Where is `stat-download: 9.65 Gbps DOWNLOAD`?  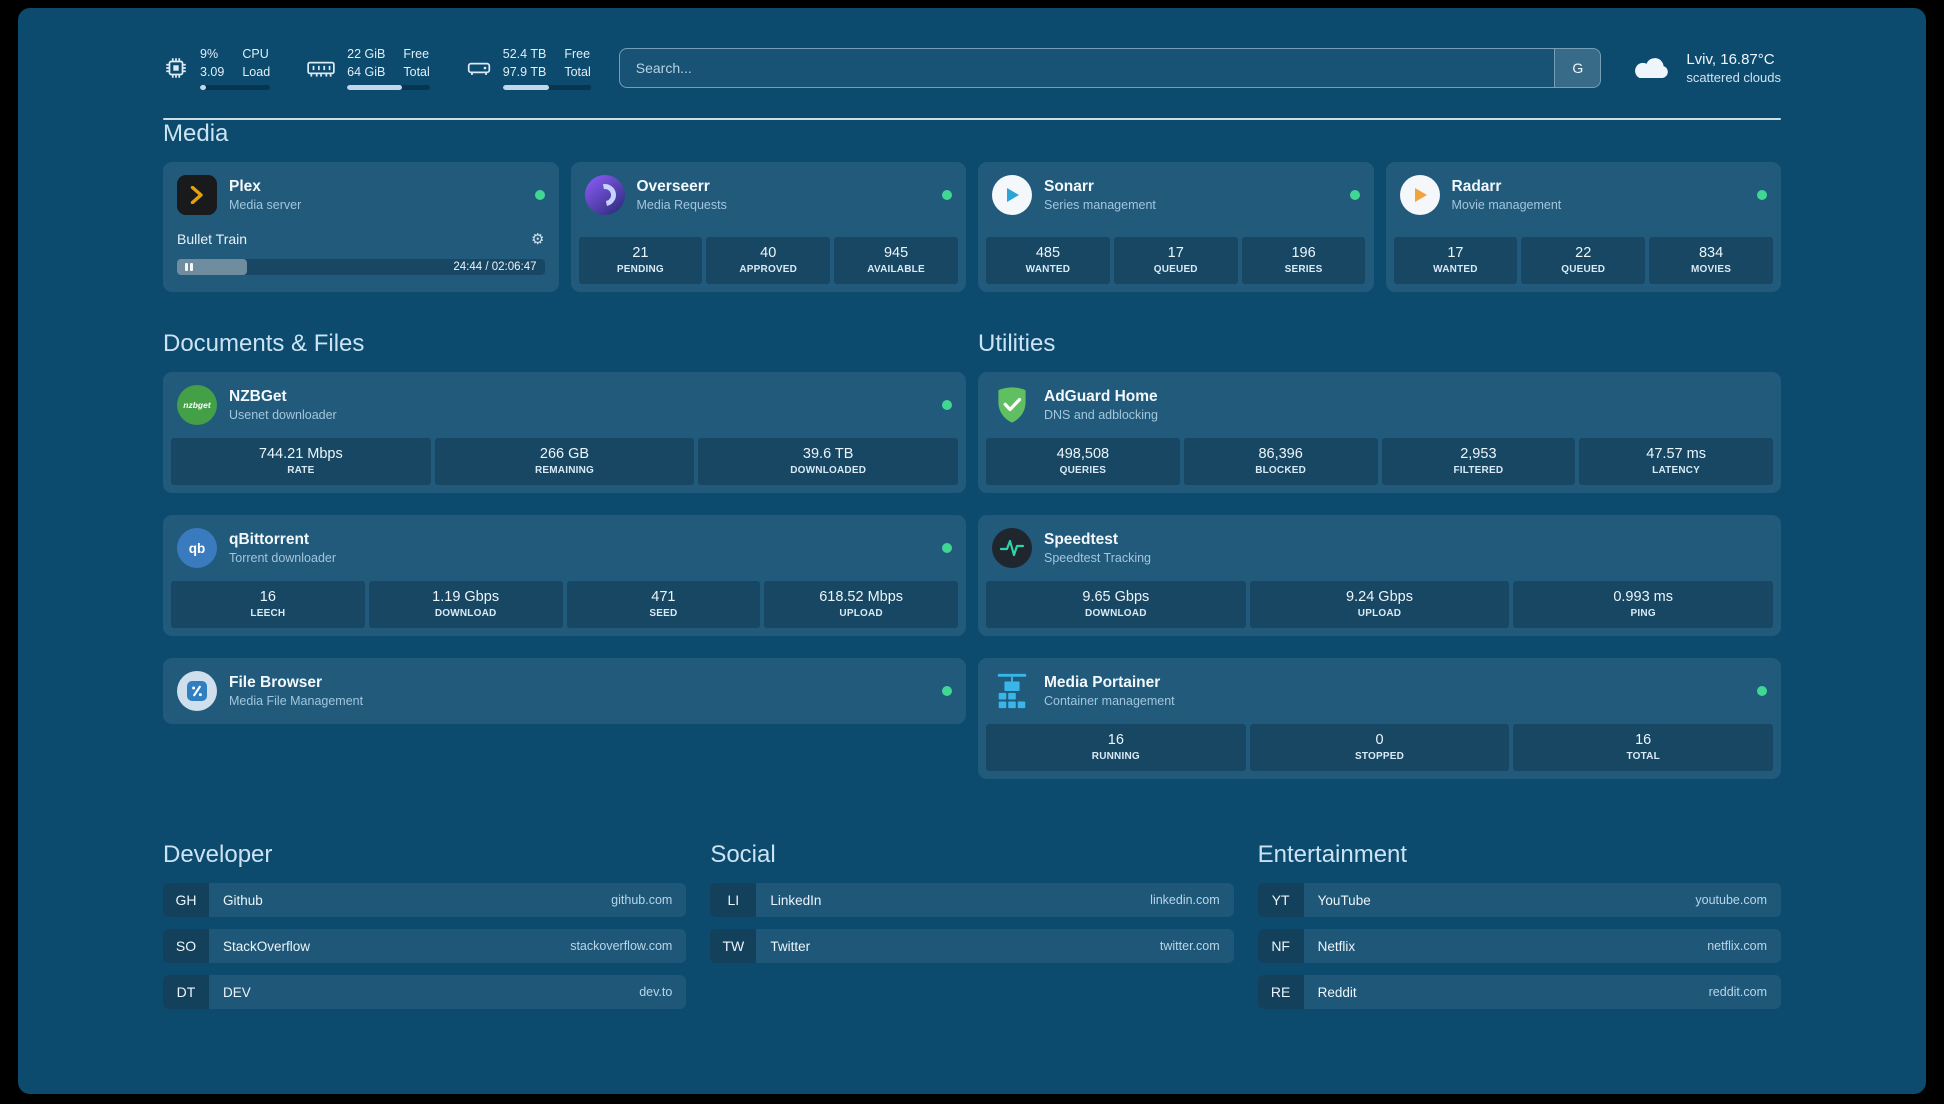
stat-download: 9.65 Gbps DOWNLOAD is located at coordinates (1116, 604).